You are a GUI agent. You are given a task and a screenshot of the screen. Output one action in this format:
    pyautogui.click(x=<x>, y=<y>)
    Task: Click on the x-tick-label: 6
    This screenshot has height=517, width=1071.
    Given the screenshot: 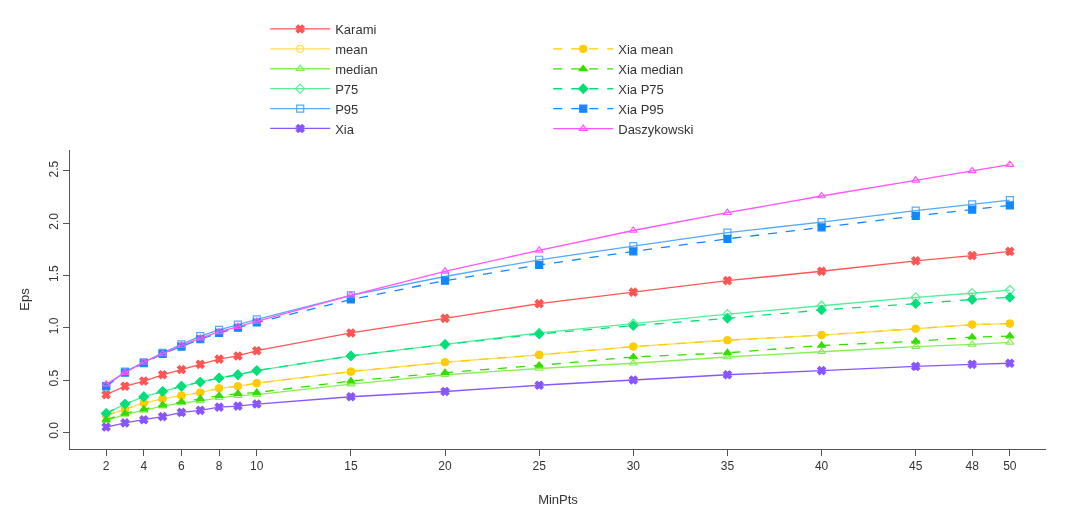 What is the action you would take?
    pyautogui.click(x=182, y=466)
    